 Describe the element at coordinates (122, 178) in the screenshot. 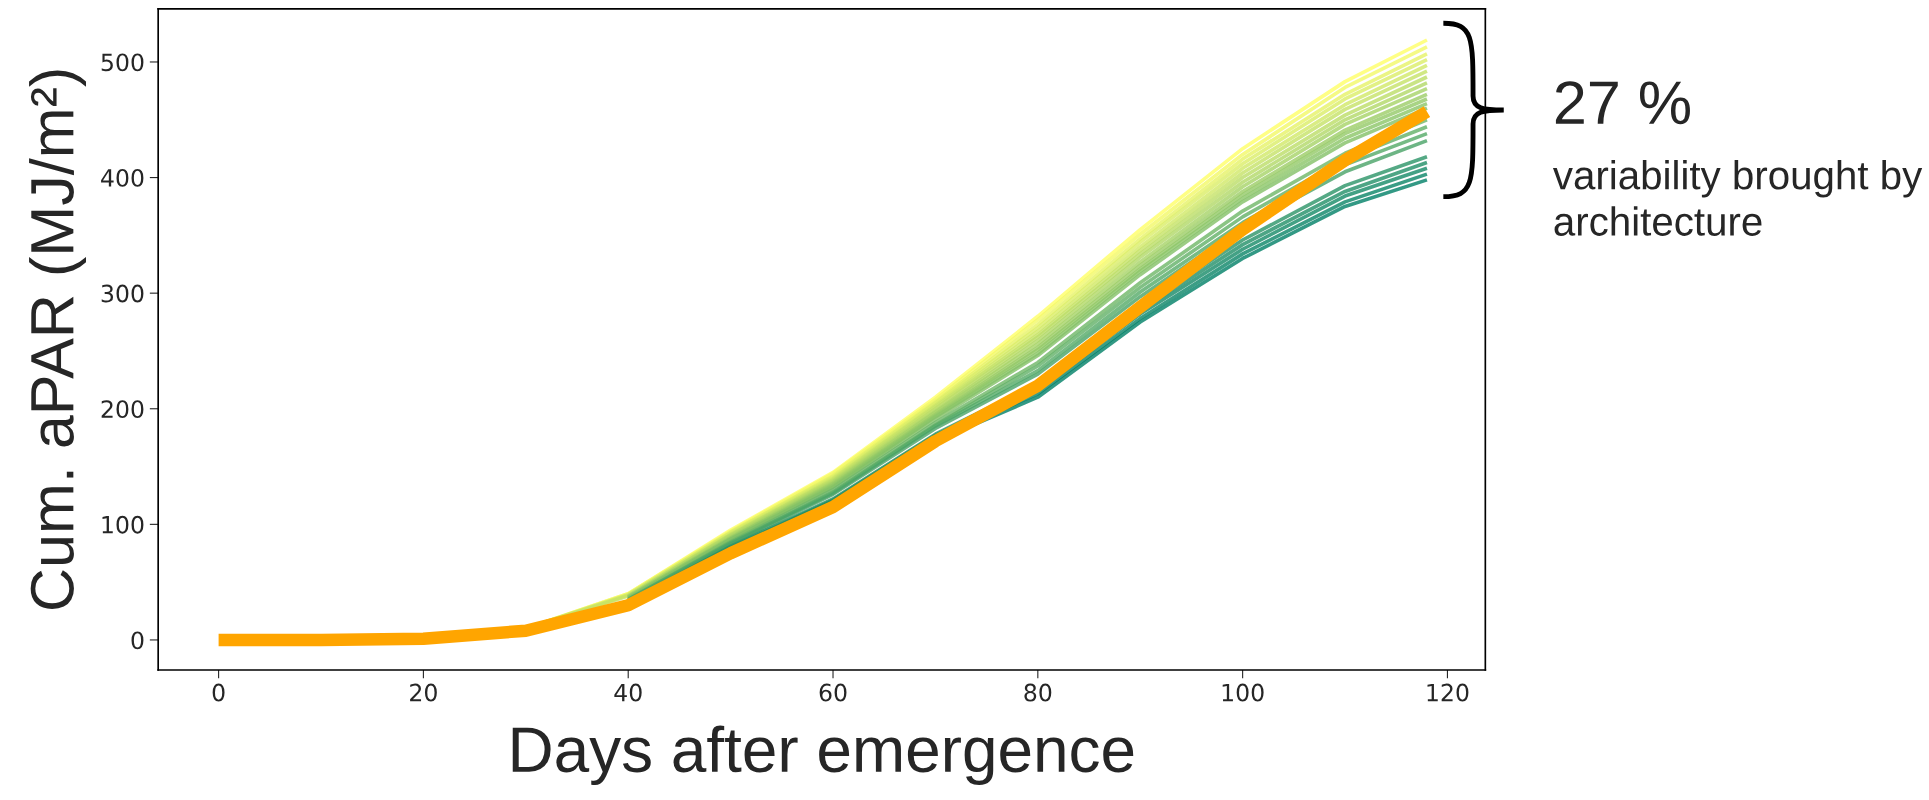

I see `y-tick-label: 400` at that location.